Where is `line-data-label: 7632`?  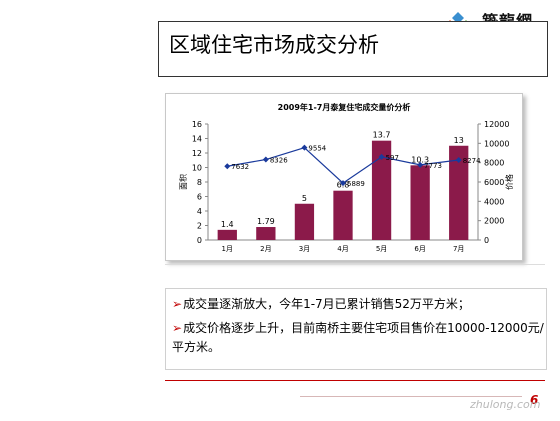 line-data-label: 7632 is located at coordinates (240, 167).